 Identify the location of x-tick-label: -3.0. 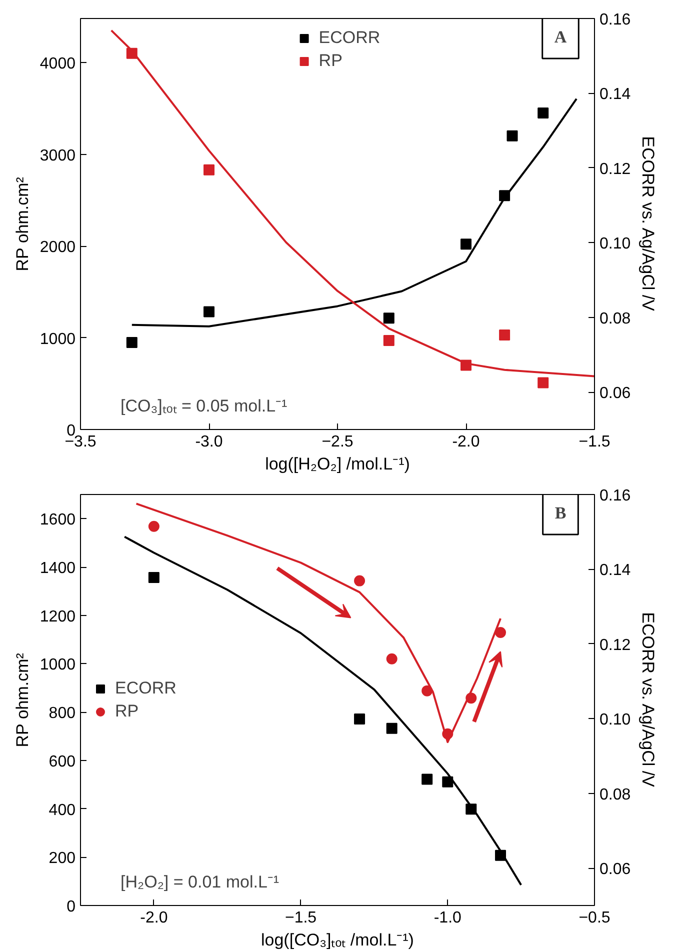
(209, 442).